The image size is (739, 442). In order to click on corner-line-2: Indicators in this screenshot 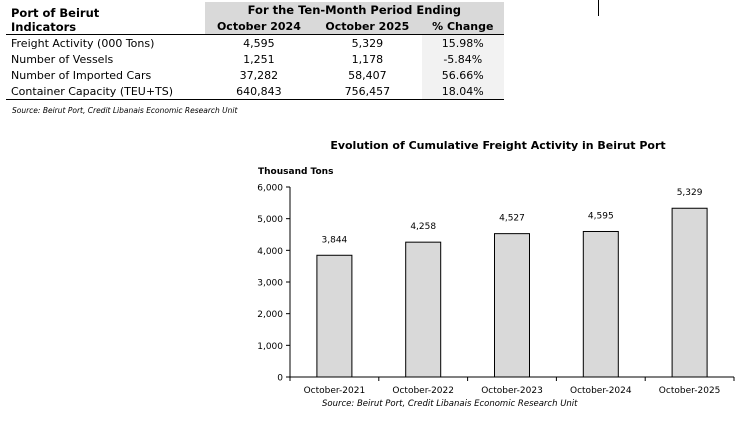, I will do `click(44, 27)`.